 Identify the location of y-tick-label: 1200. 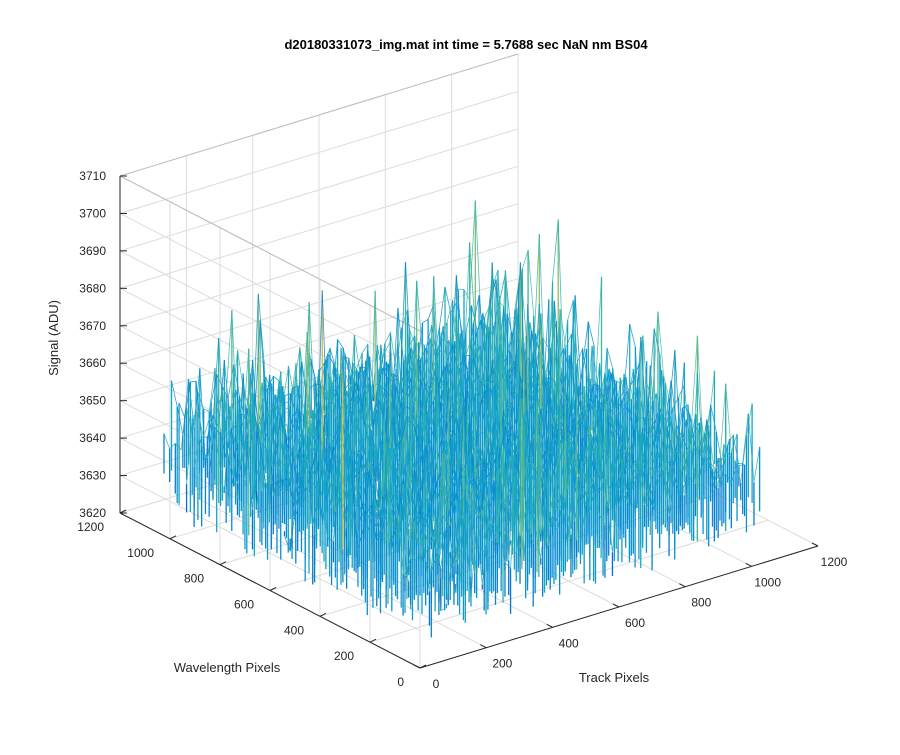
(90, 527).